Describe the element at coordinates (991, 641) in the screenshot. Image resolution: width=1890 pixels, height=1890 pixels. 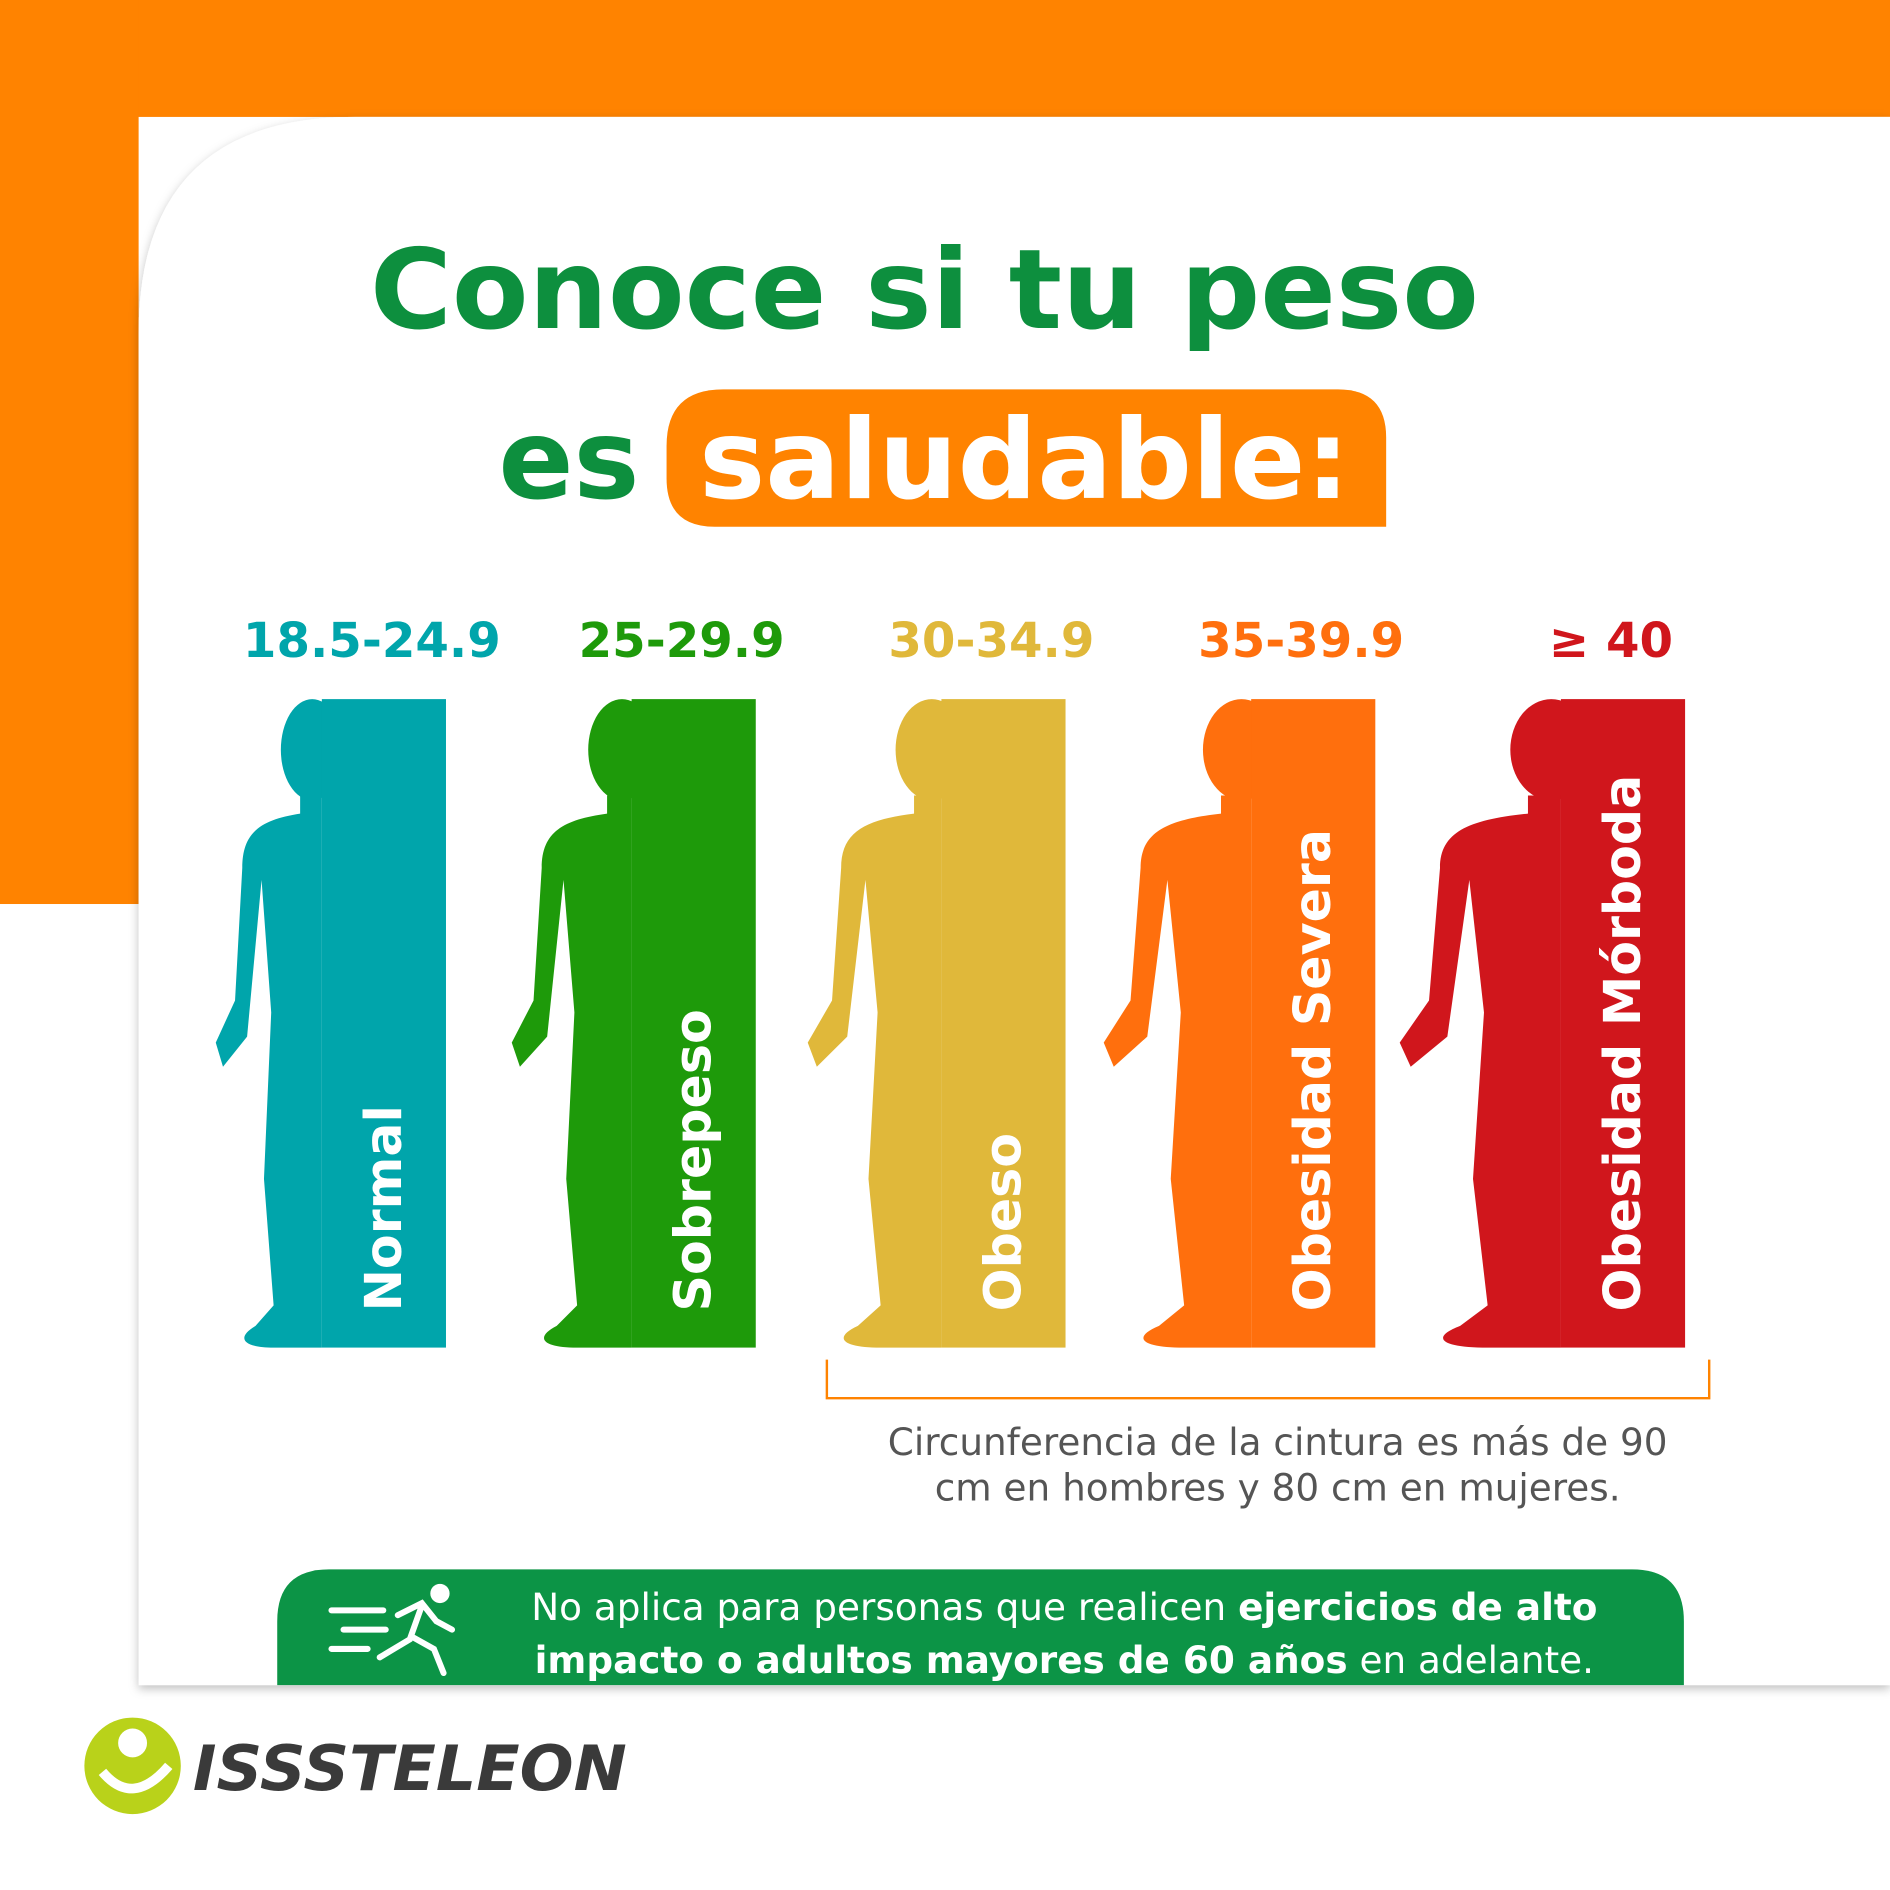
I see `range-label: 30-34.9` at that location.